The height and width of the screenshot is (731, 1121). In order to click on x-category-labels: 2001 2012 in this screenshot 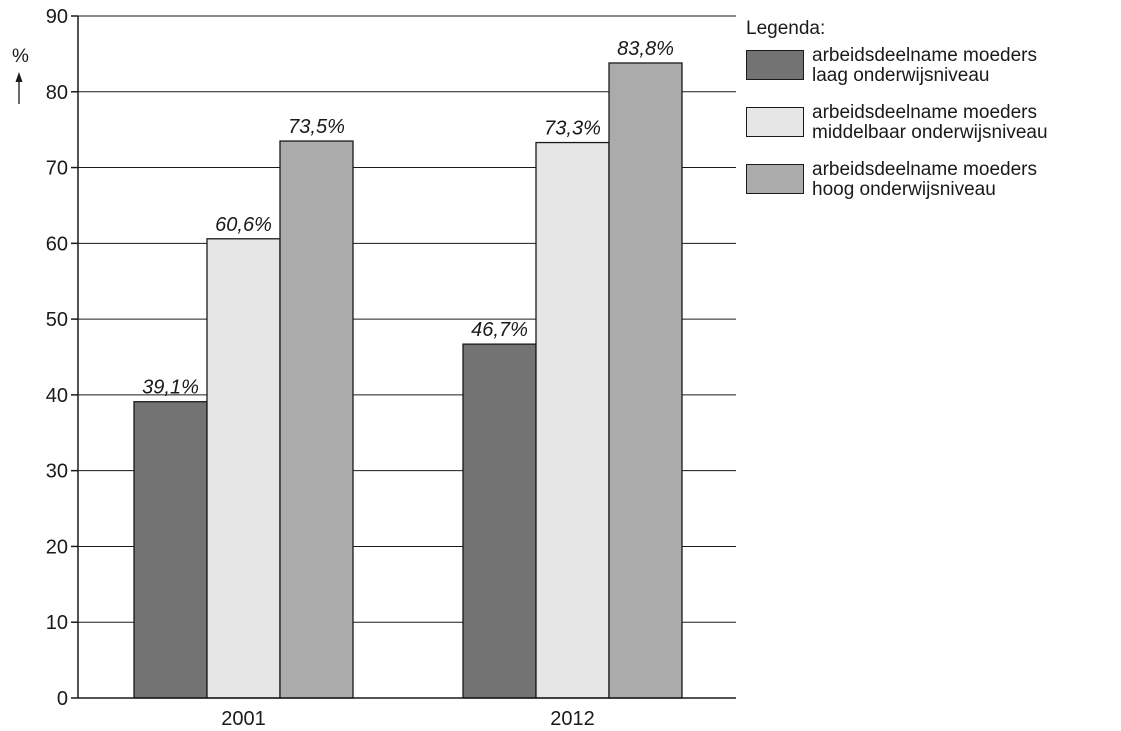, I will do `click(408, 719)`.